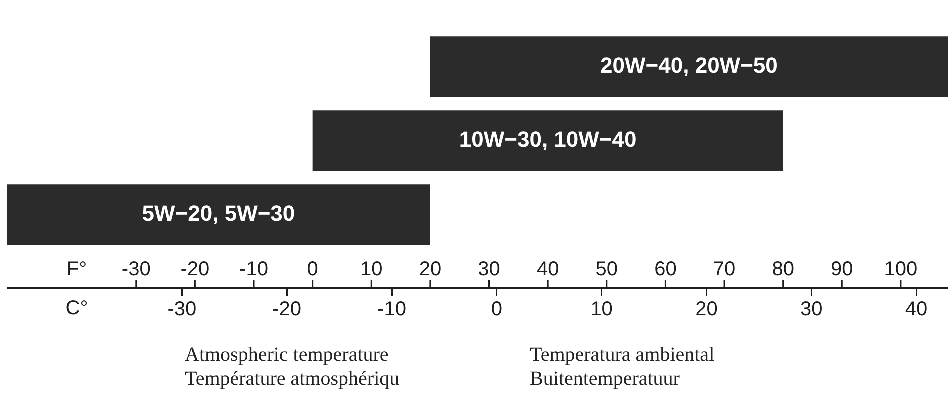  What do you see at coordinates (77, 309) in the screenshot?
I see `x2-axis-title: C°` at bounding box center [77, 309].